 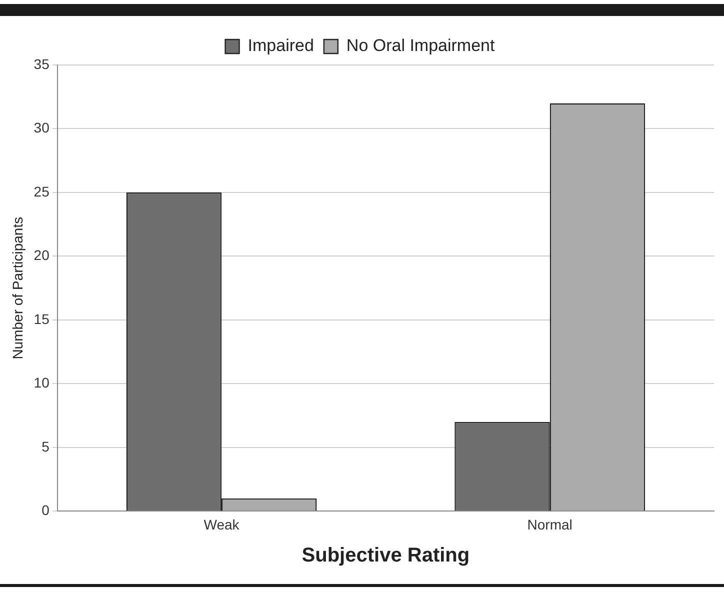 I want to click on y-tick-label: 10, so click(x=42, y=382).